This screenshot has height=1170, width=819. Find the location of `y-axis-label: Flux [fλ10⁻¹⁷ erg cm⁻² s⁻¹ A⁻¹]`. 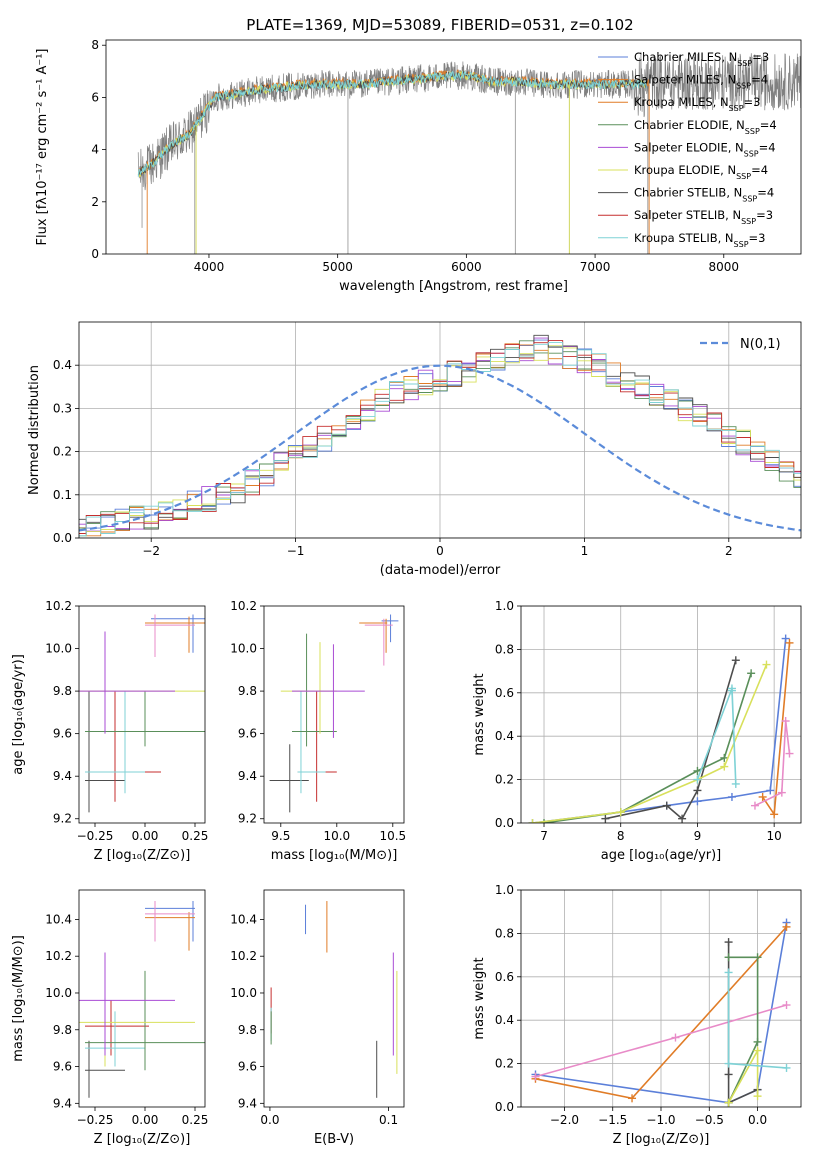

y-axis-label: Flux [fλ10⁻¹⁷ erg cm⁻² s⁻¹ A⁻¹] is located at coordinates (42, 147).